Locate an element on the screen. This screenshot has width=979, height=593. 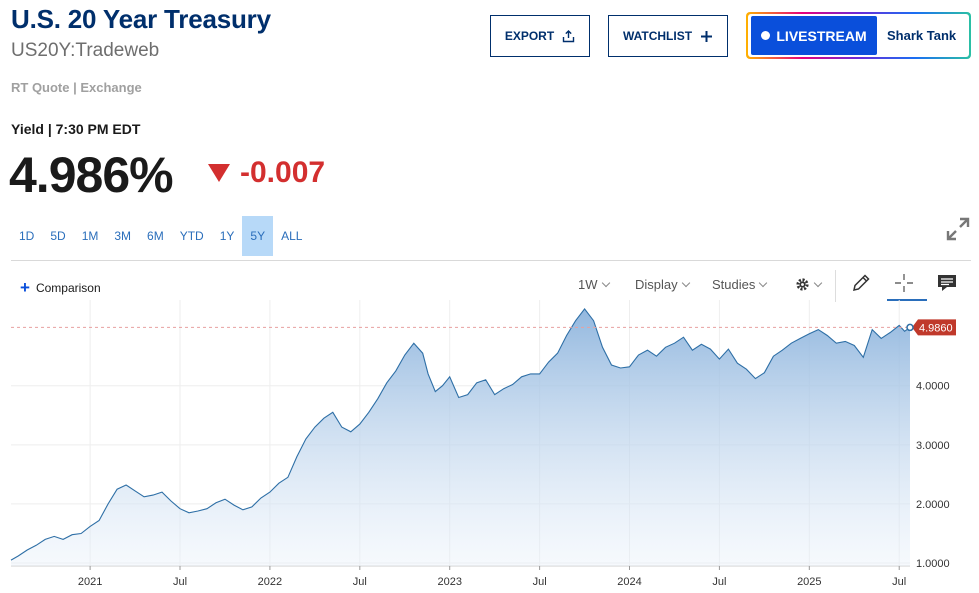
x-tick-label: 2022 is located at coordinates (270, 582).